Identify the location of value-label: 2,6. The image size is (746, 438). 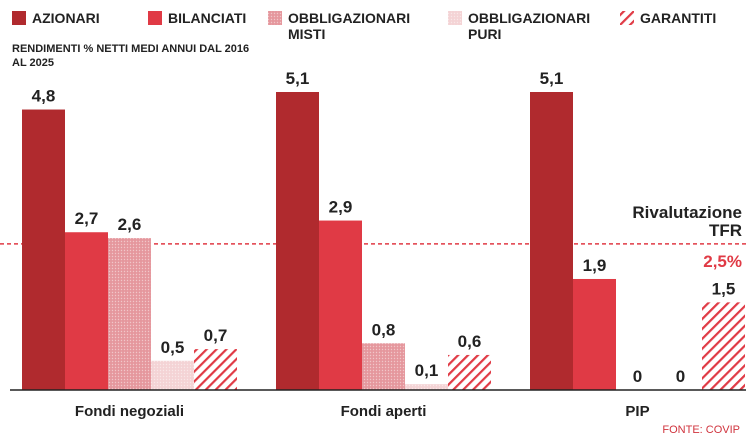
(130, 224).